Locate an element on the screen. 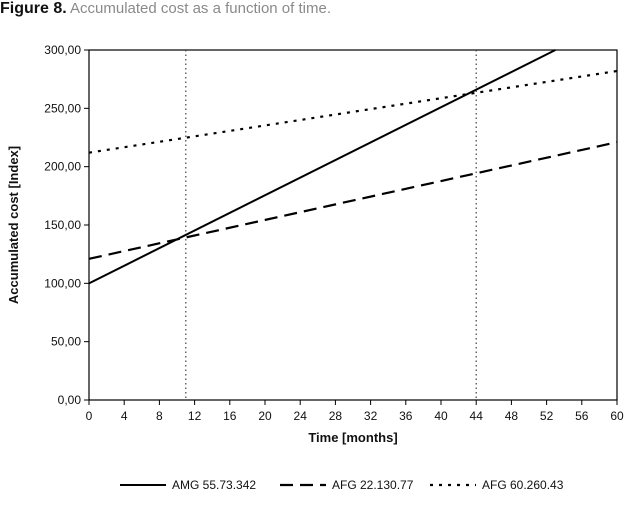 The width and height of the screenshot is (640, 507). x-tick-label: 20 is located at coordinates (265, 416).